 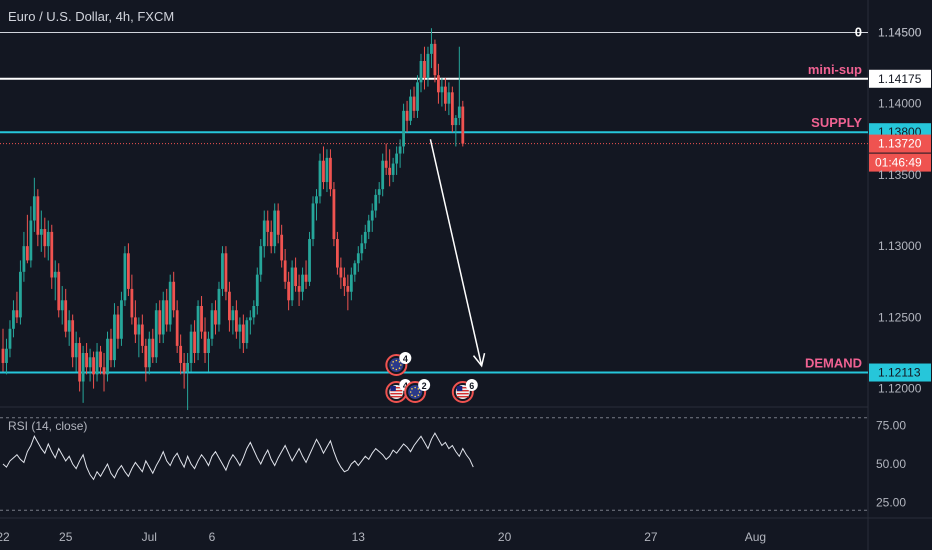 What do you see at coordinates (398, 364) in the screenshot?
I see `event-marker-eu: 4` at bounding box center [398, 364].